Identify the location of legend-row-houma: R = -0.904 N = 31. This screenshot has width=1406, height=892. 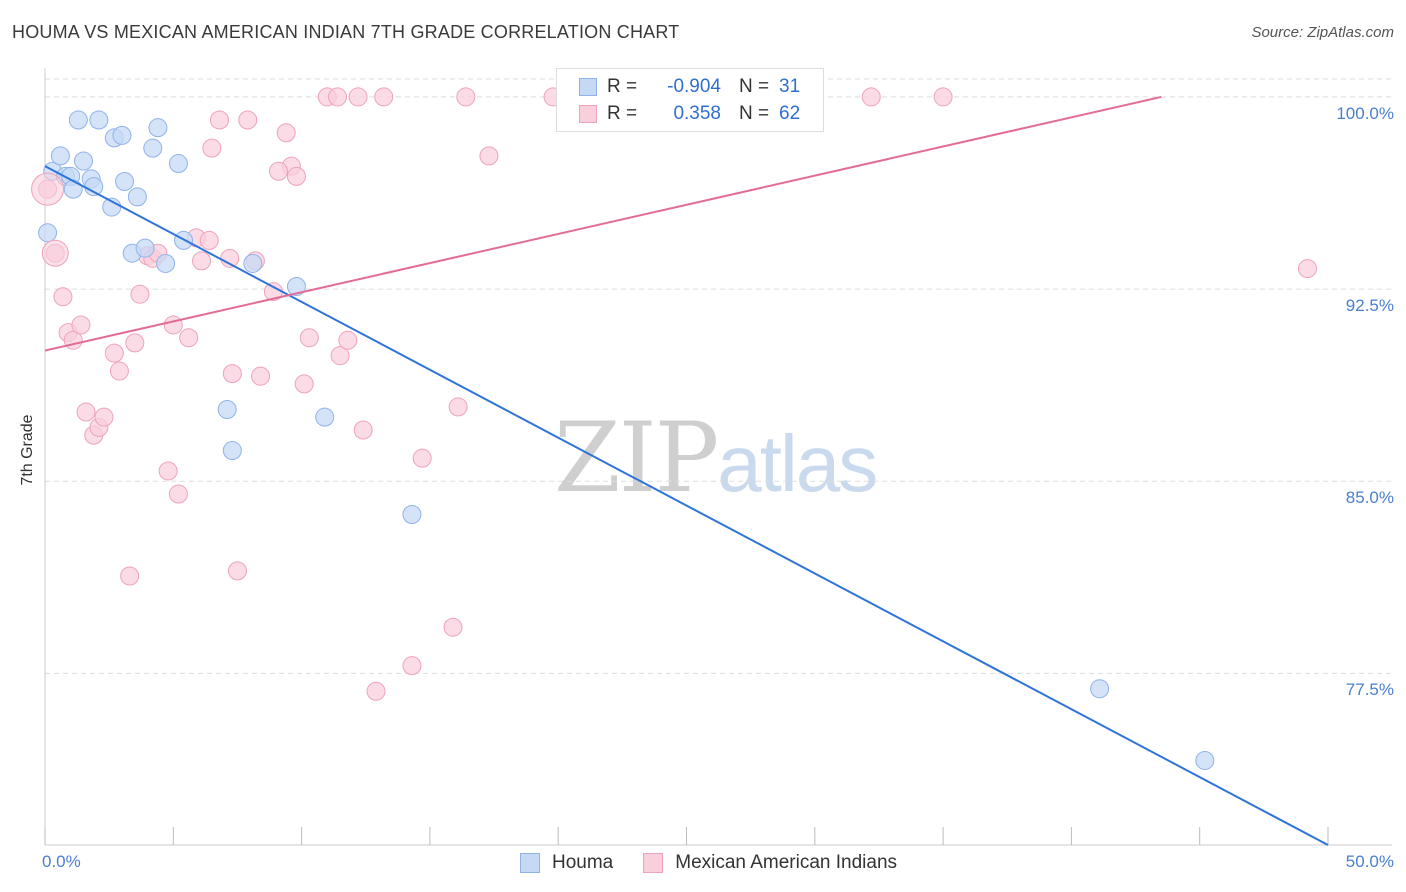
(689, 87).